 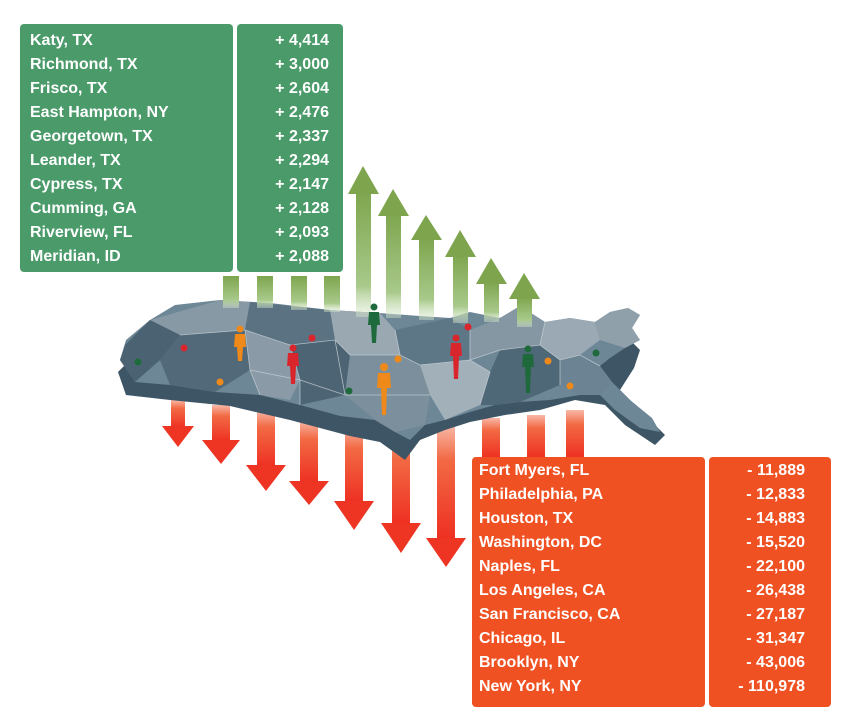 What do you see at coordinates (302, 232) in the screenshot?
I see `gainer-change-value: + 2,093` at bounding box center [302, 232].